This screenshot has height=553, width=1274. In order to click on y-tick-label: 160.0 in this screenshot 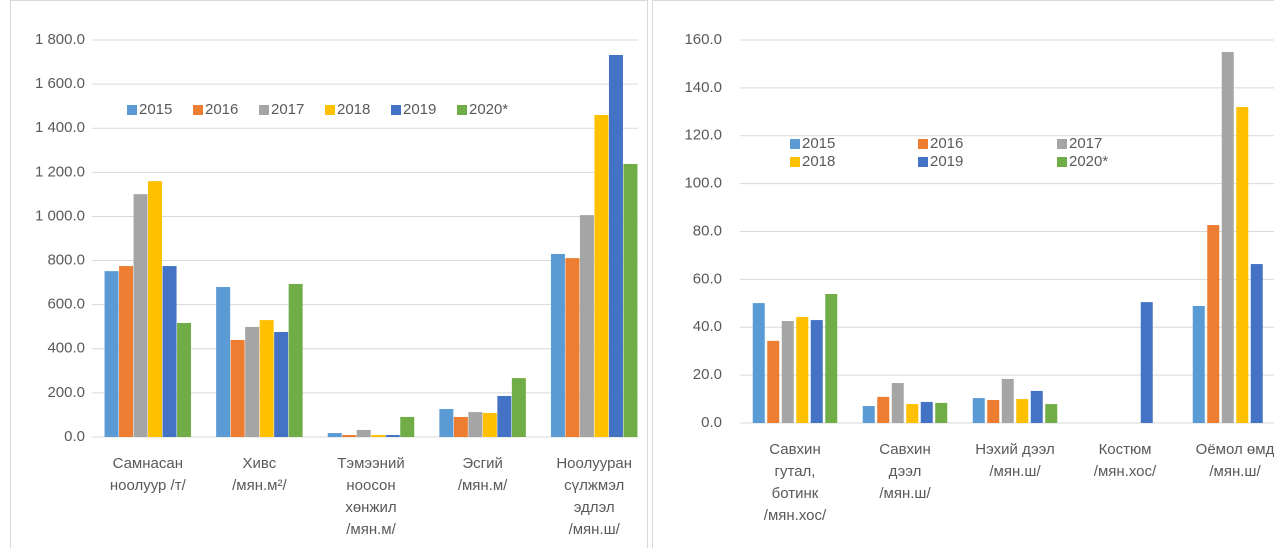, I will do `click(703, 39)`.